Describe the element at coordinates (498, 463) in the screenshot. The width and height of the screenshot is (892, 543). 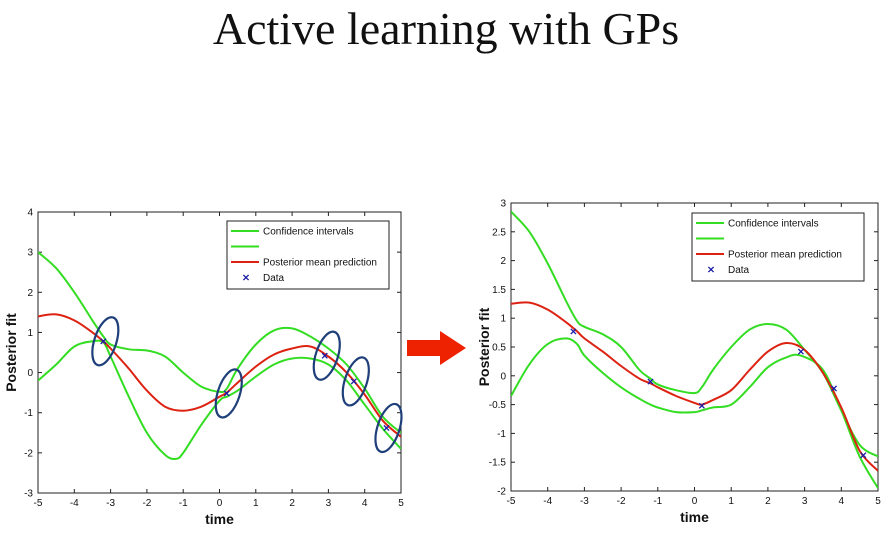
I see `y-tick-label: -1.5` at that location.